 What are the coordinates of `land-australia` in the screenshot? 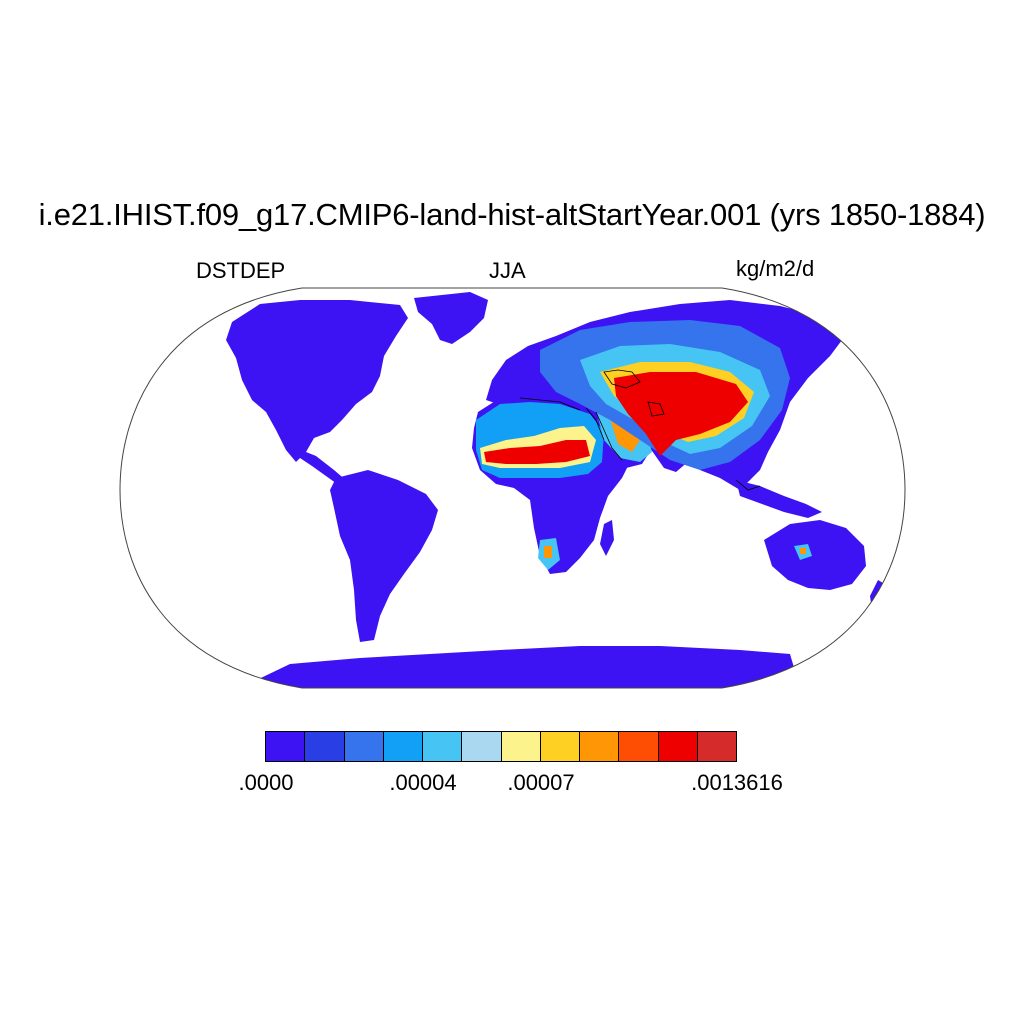 It's located at (815, 555).